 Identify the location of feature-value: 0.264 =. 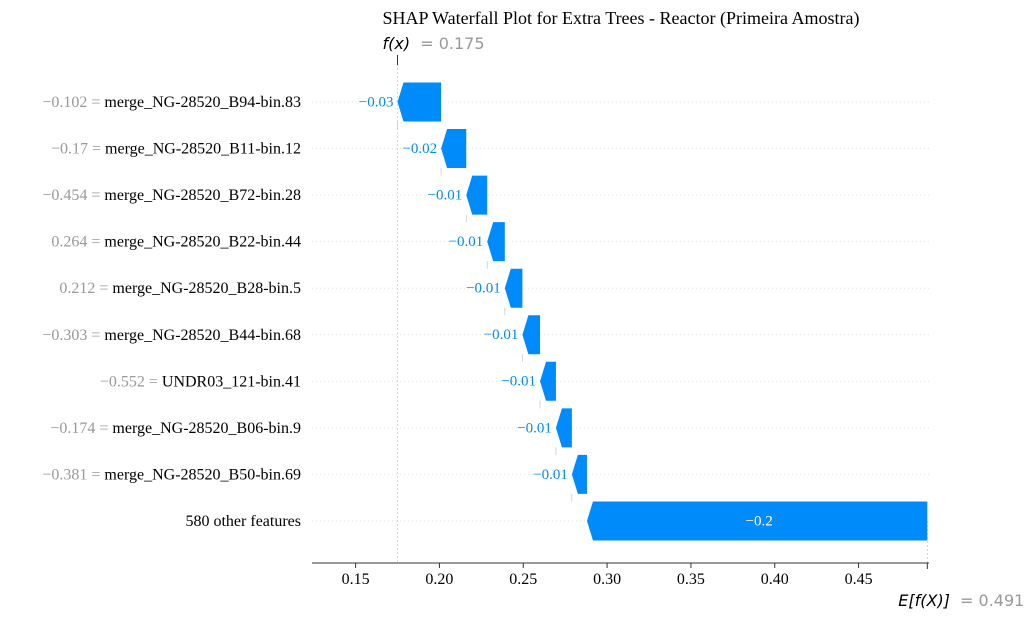
(77, 241).